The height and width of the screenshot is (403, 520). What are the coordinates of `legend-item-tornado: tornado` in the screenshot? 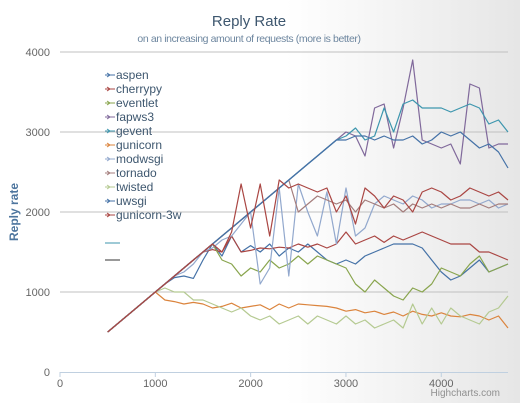 It's located at (131, 173).